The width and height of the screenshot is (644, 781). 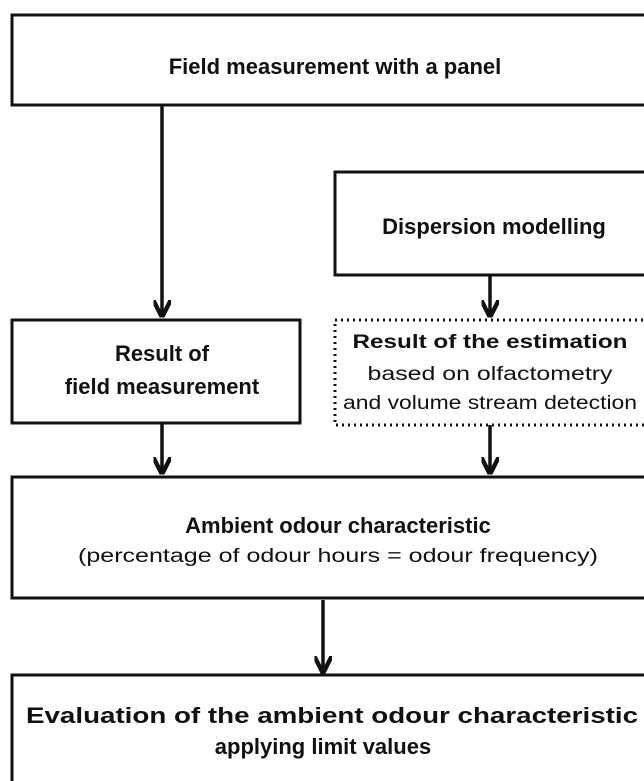 I want to click on node-text: Dispersion modelling, so click(x=494, y=226).